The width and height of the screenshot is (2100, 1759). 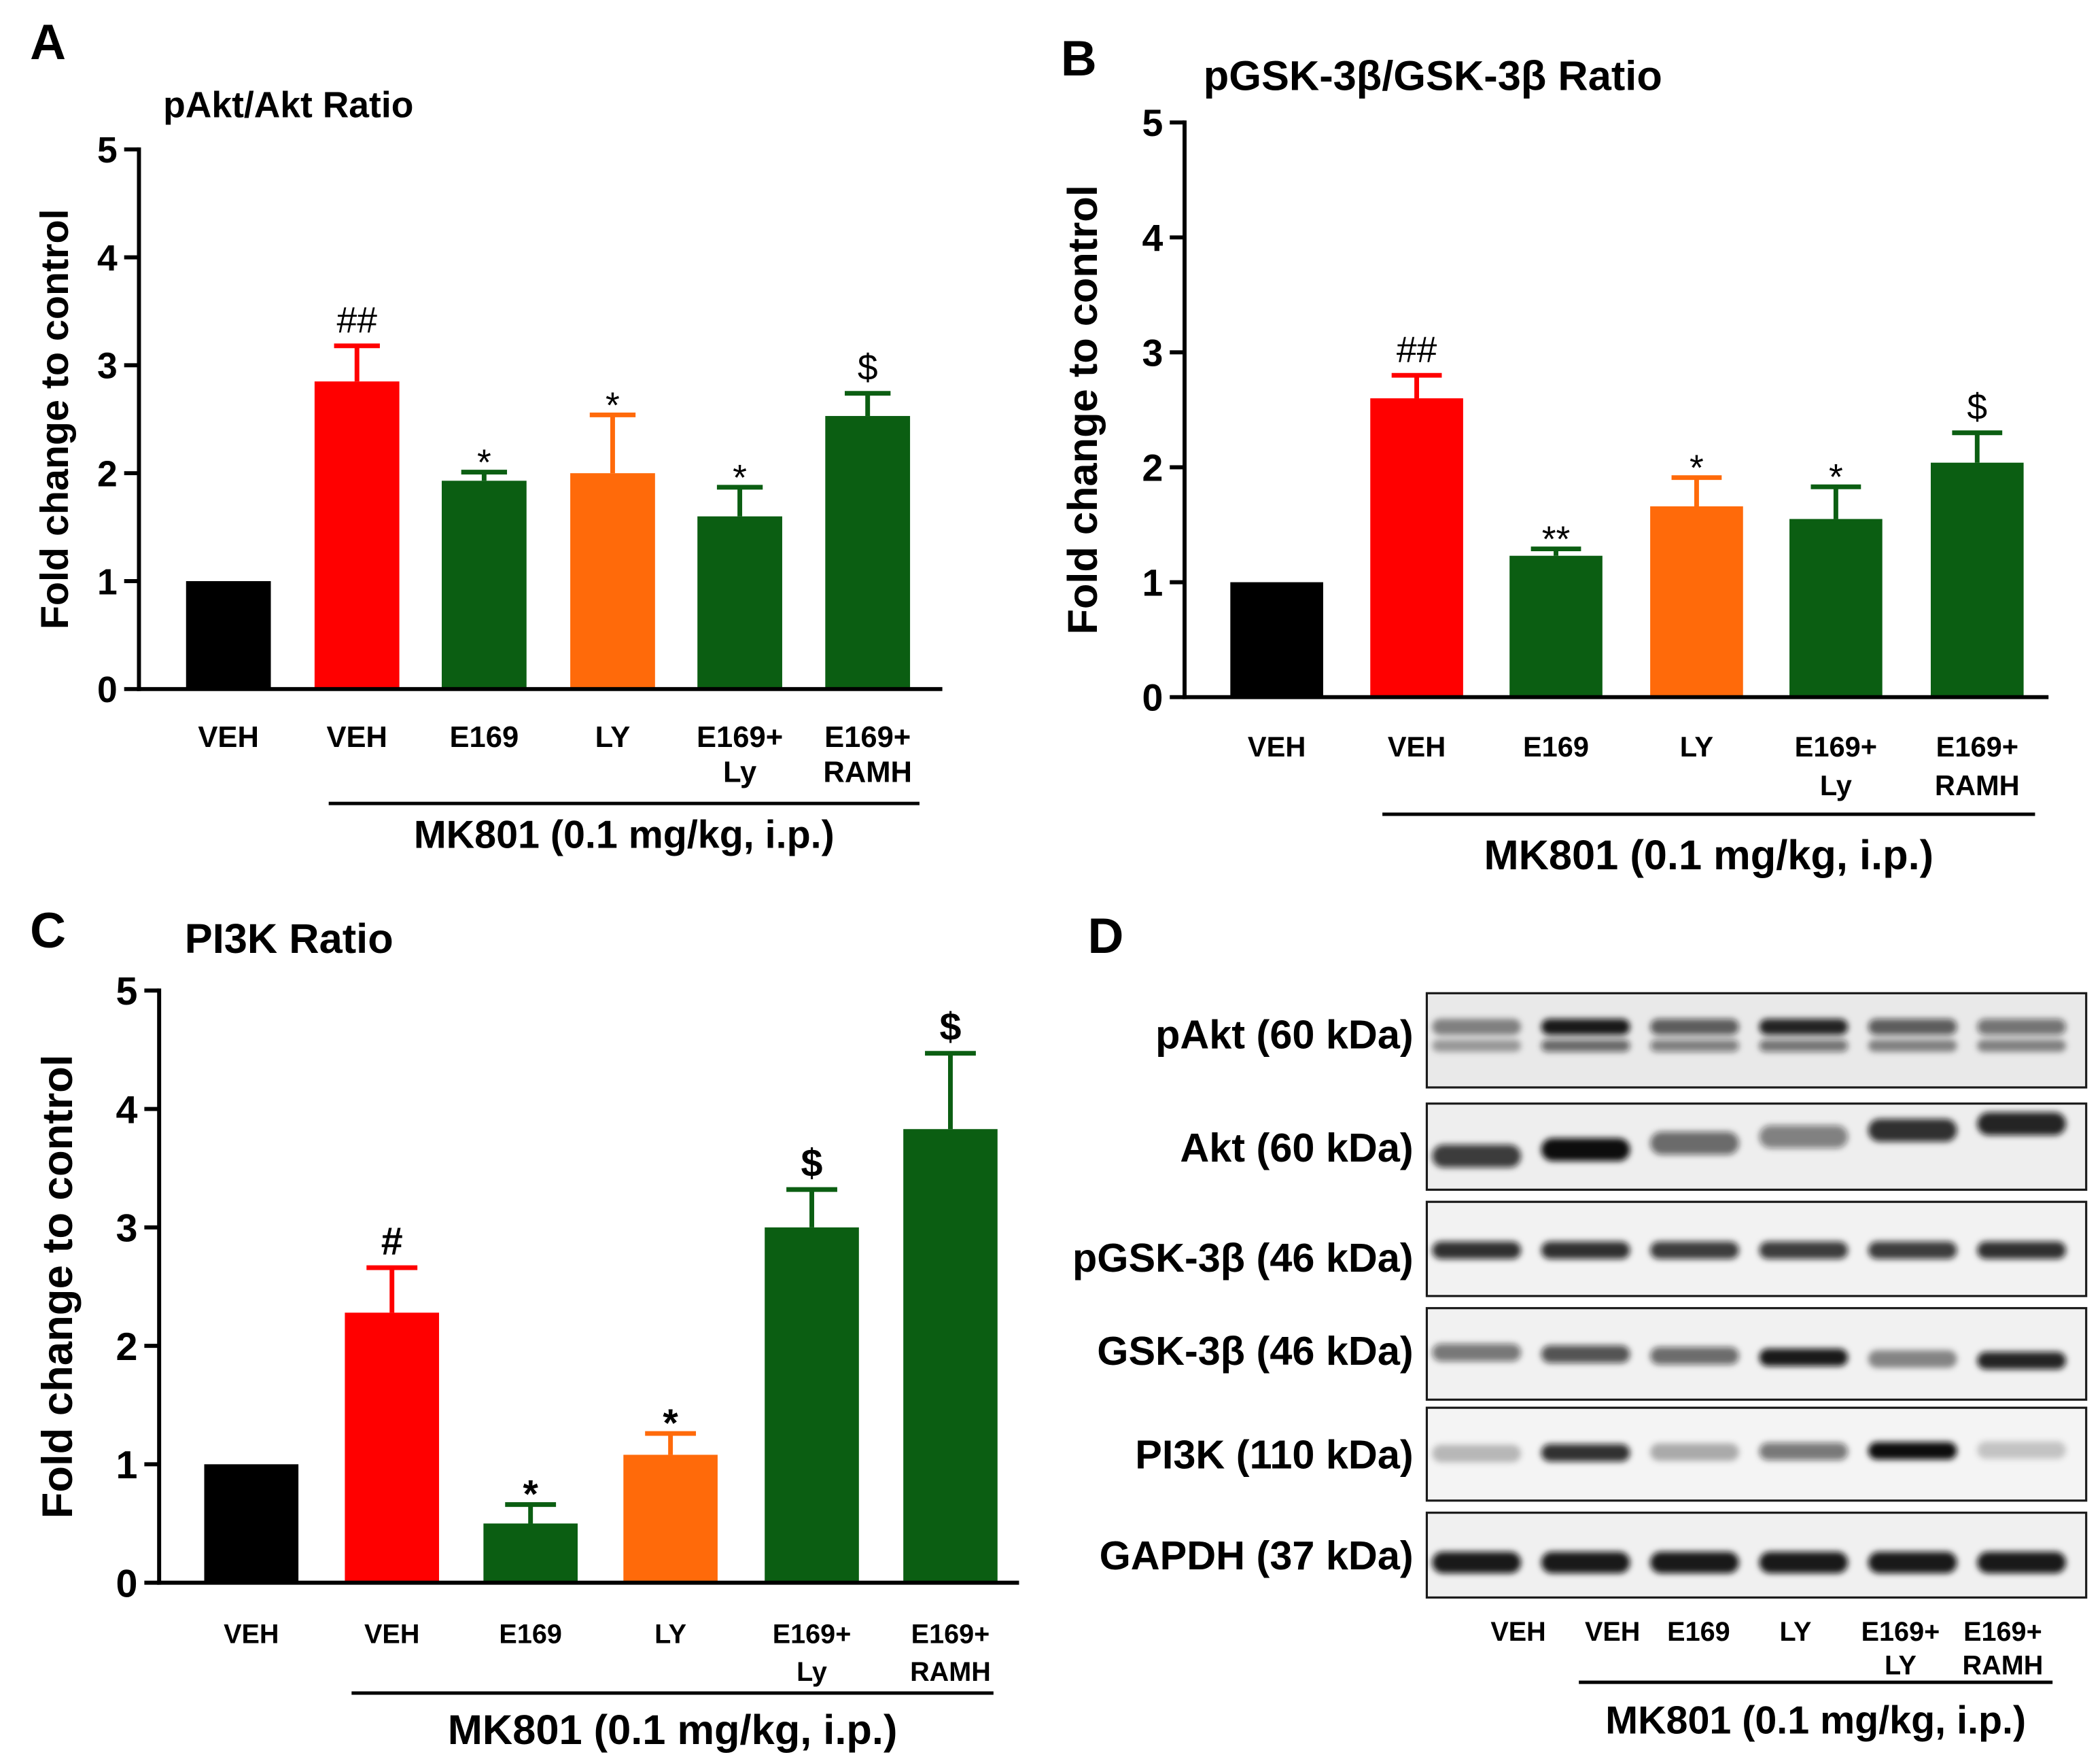 I want to click on lane-label: RAMH, so click(x=2004, y=1665).